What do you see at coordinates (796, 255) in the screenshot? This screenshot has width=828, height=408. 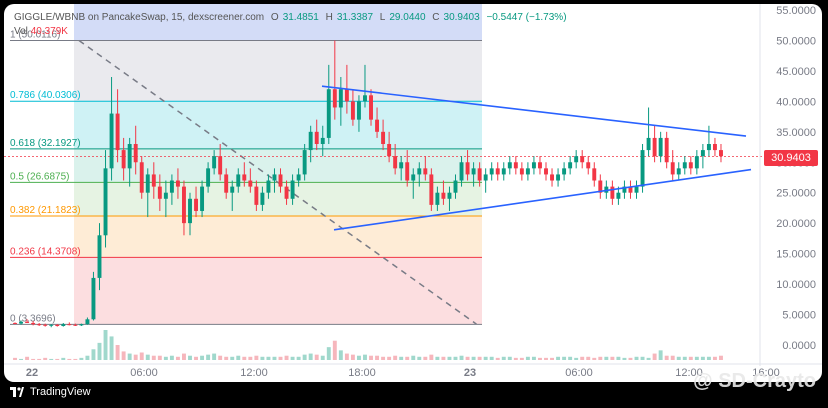 I see `y-tick-label: 15.0000` at bounding box center [796, 255].